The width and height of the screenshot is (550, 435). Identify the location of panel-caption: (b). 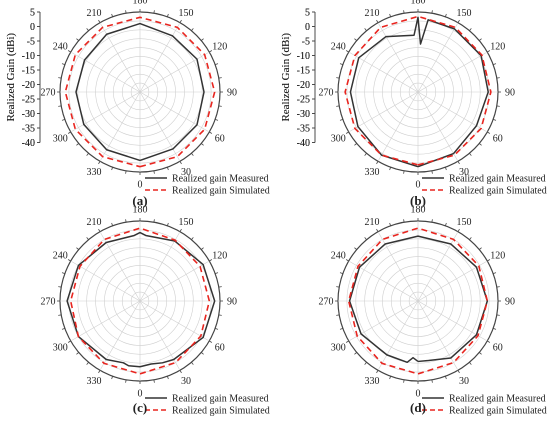
(418, 200).